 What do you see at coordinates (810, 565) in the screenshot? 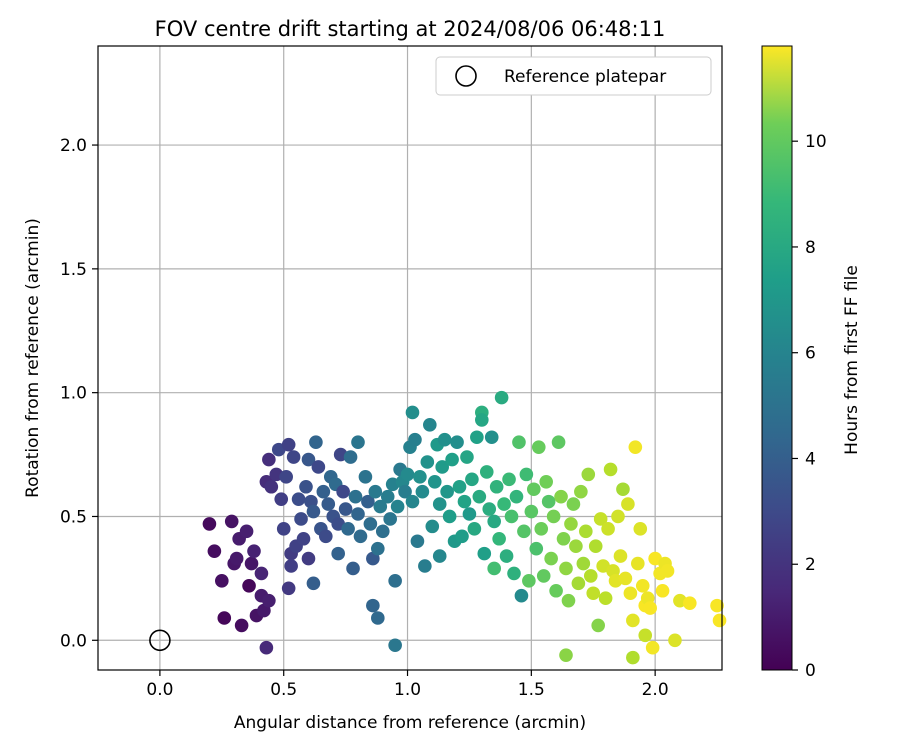
I see `colorbar-tick-label: 2` at bounding box center [810, 565].